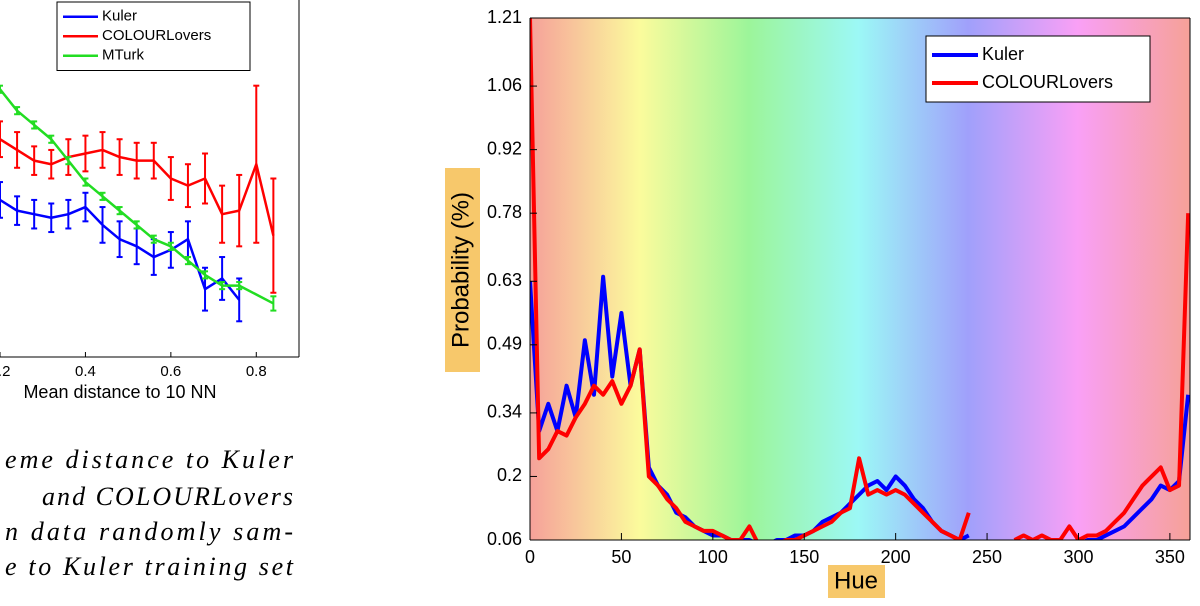  What do you see at coordinates (170, 371) in the screenshot?
I see `x-tick-label: 0.6` at bounding box center [170, 371].